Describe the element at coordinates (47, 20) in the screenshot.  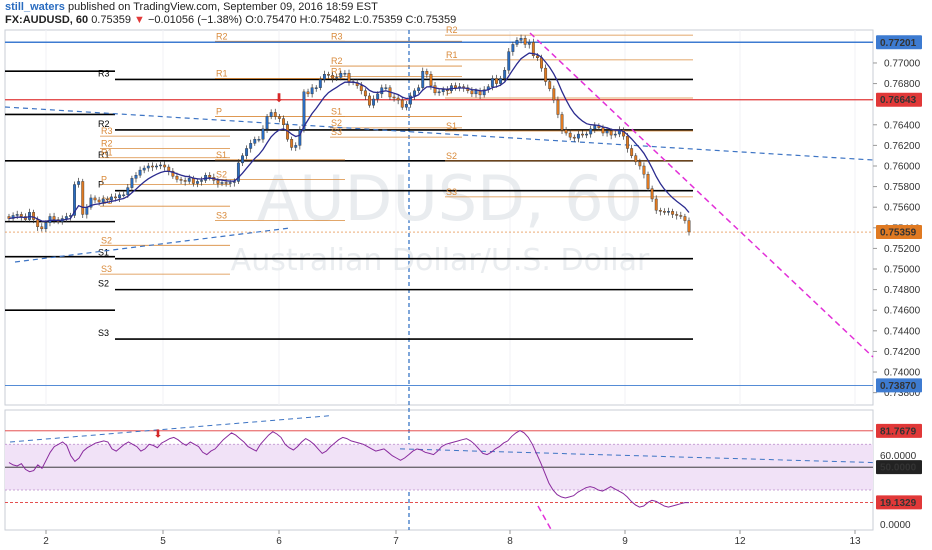
I see `symbol-title: FX:AUDUSD, 60` at that location.